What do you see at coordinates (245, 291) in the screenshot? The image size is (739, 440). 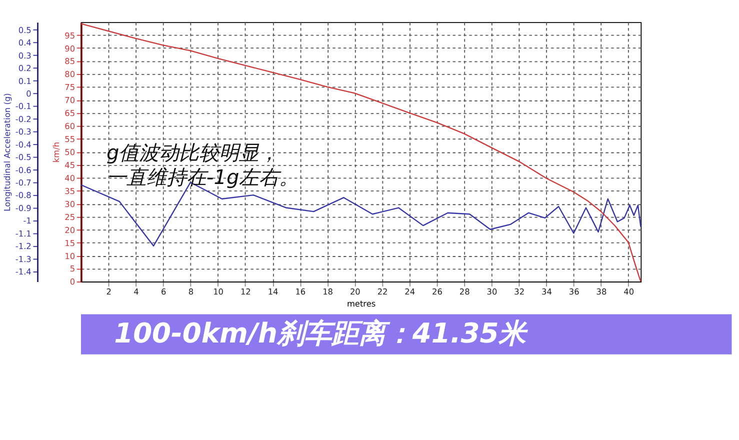 I see `x-tick-label: 12` at bounding box center [245, 291].